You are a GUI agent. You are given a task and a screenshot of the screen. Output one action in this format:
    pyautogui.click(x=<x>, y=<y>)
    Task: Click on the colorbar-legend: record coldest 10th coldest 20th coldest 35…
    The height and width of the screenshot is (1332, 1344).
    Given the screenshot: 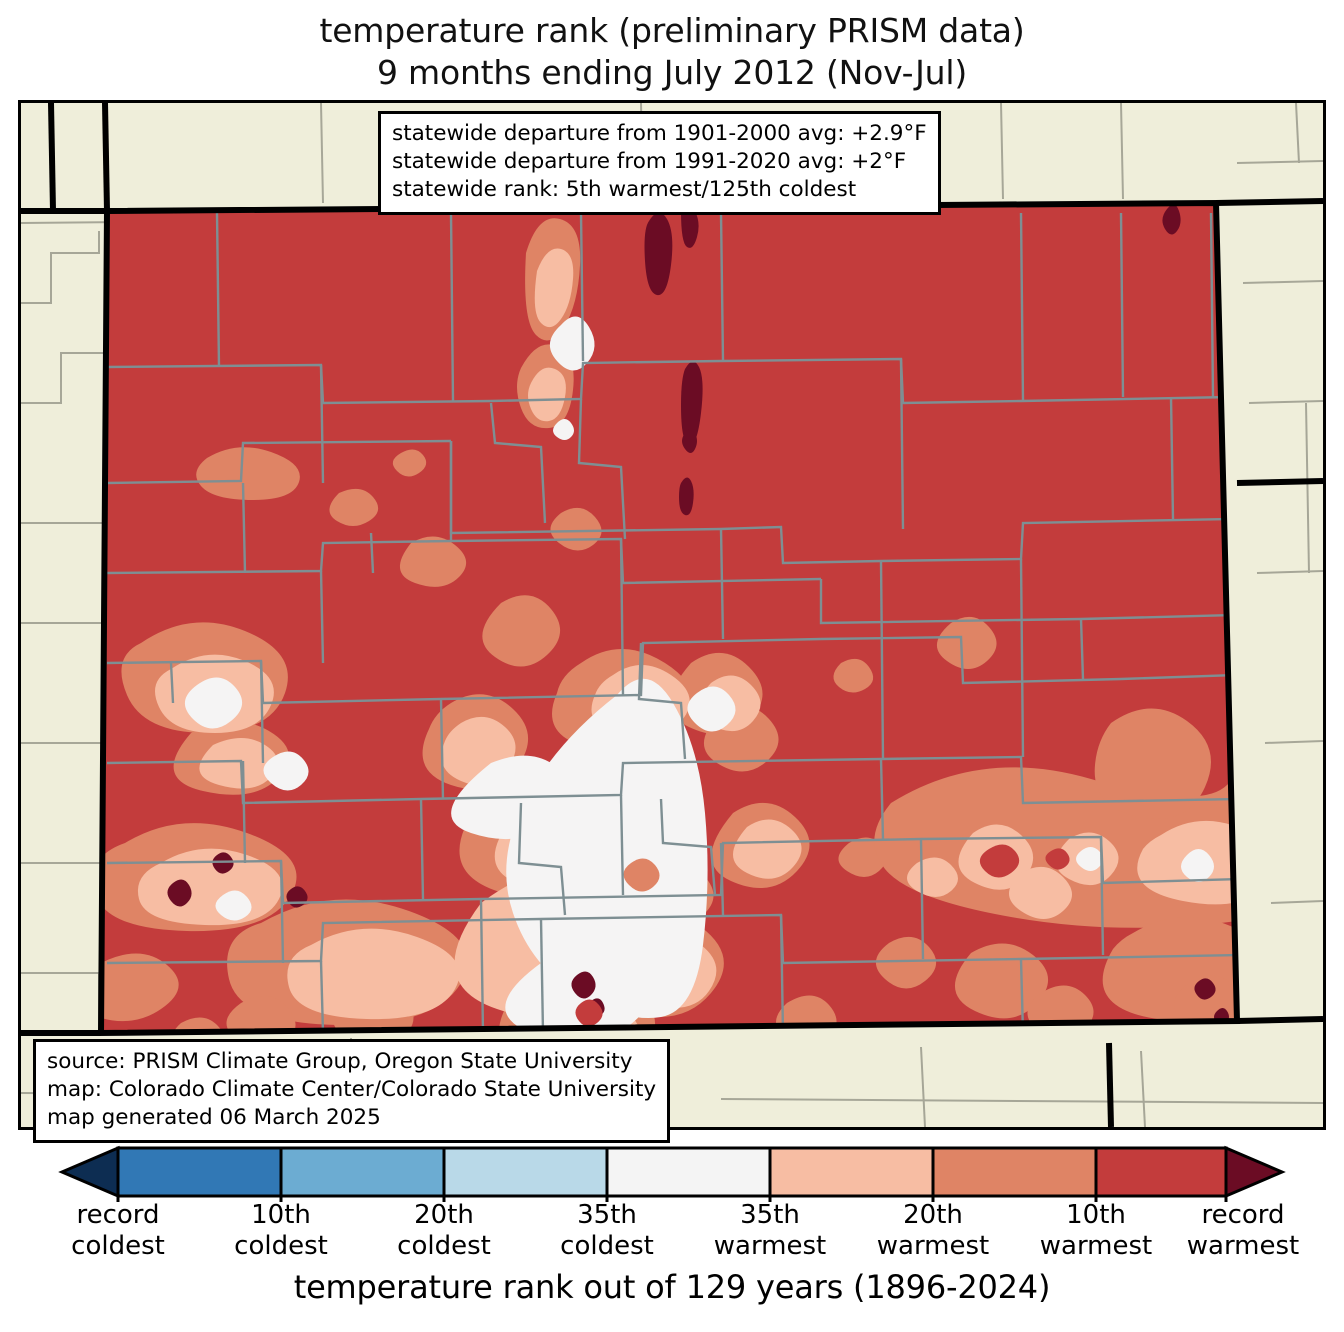 What is the action you would take?
    pyautogui.click(x=672, y=1237)
    